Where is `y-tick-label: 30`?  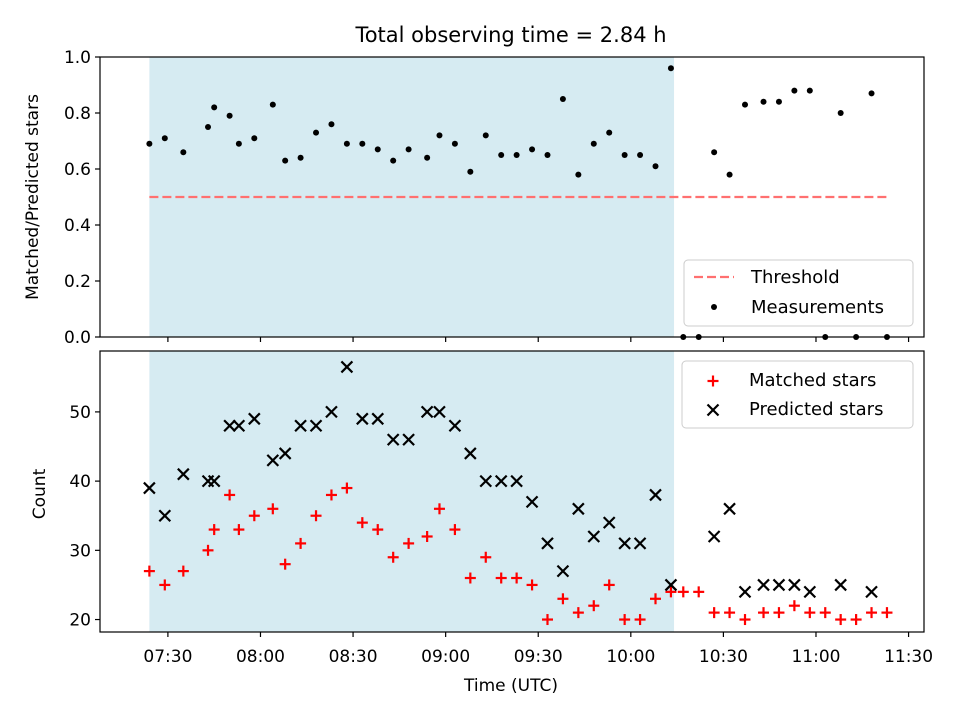 y-tick-label: 30 is located at coordinates (80, 551).